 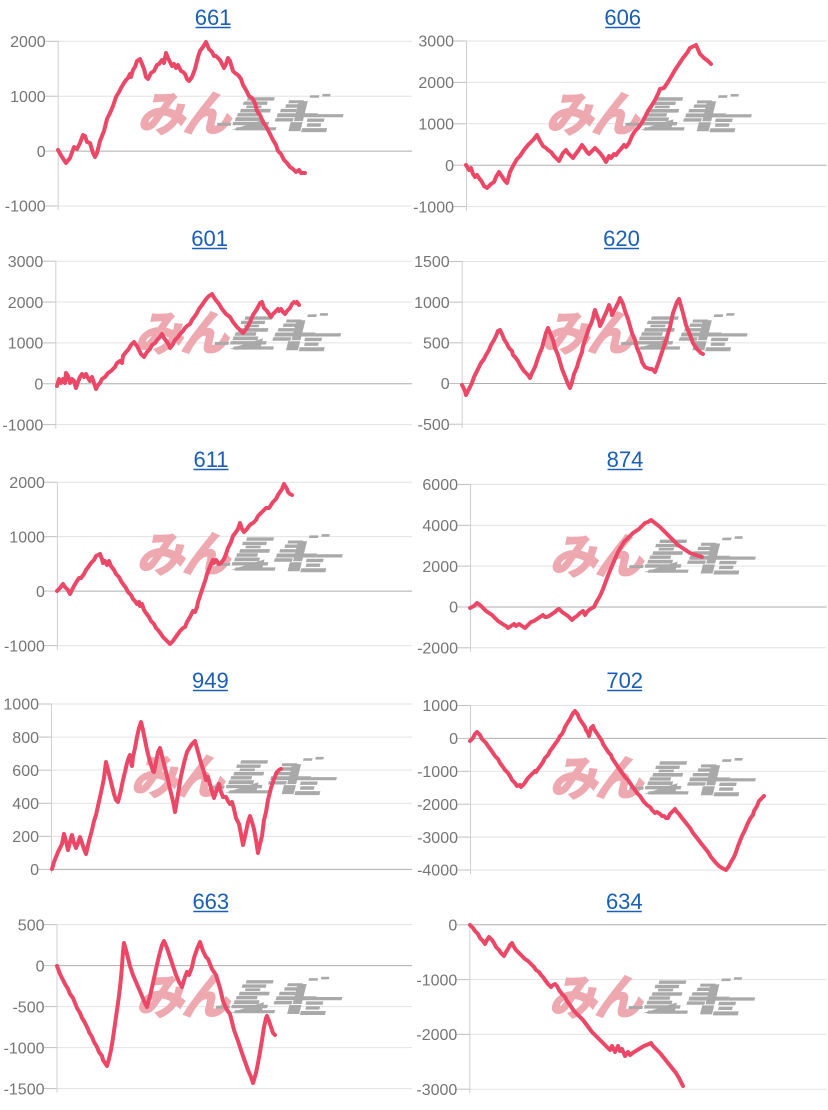 I want to click on svg-text: 874, so click(x=625, y=459).